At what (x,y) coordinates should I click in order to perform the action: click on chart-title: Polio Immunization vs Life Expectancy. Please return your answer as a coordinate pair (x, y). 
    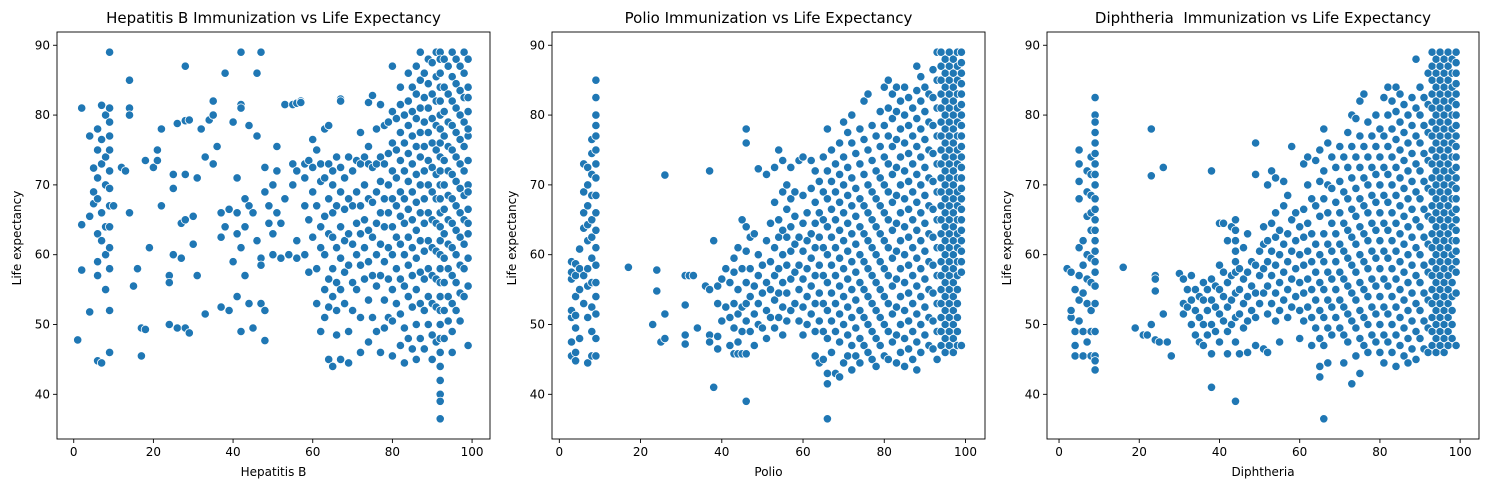
    Looking at the image, I should click on (769, 18).